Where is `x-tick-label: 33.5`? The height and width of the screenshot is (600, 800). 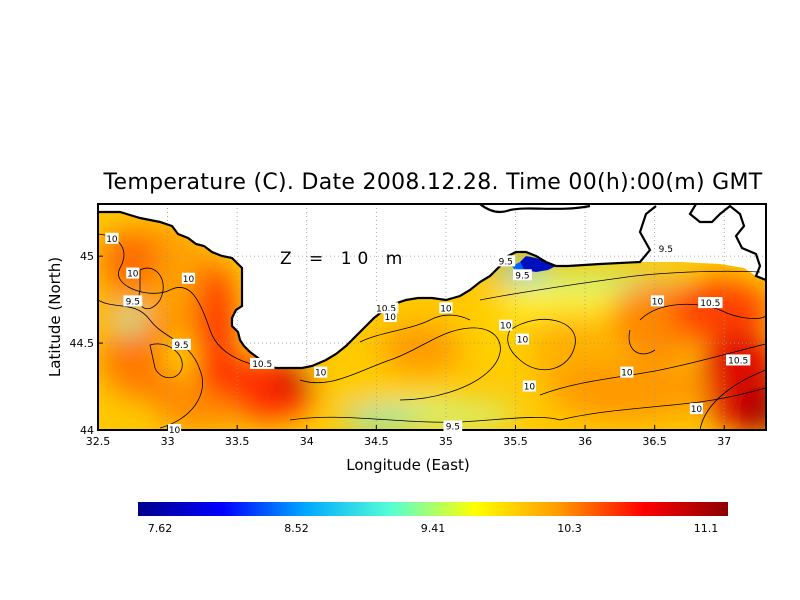 x-tick-label: 33.5 is located at coordinates (237, 441).